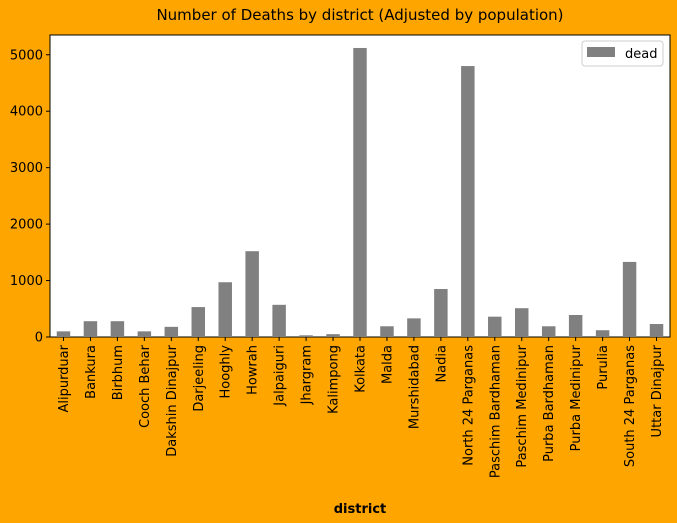  Describe the element at coordinates (64, 378) in the screenshot. I see `x-tick-label: Alipurduar` at that location.